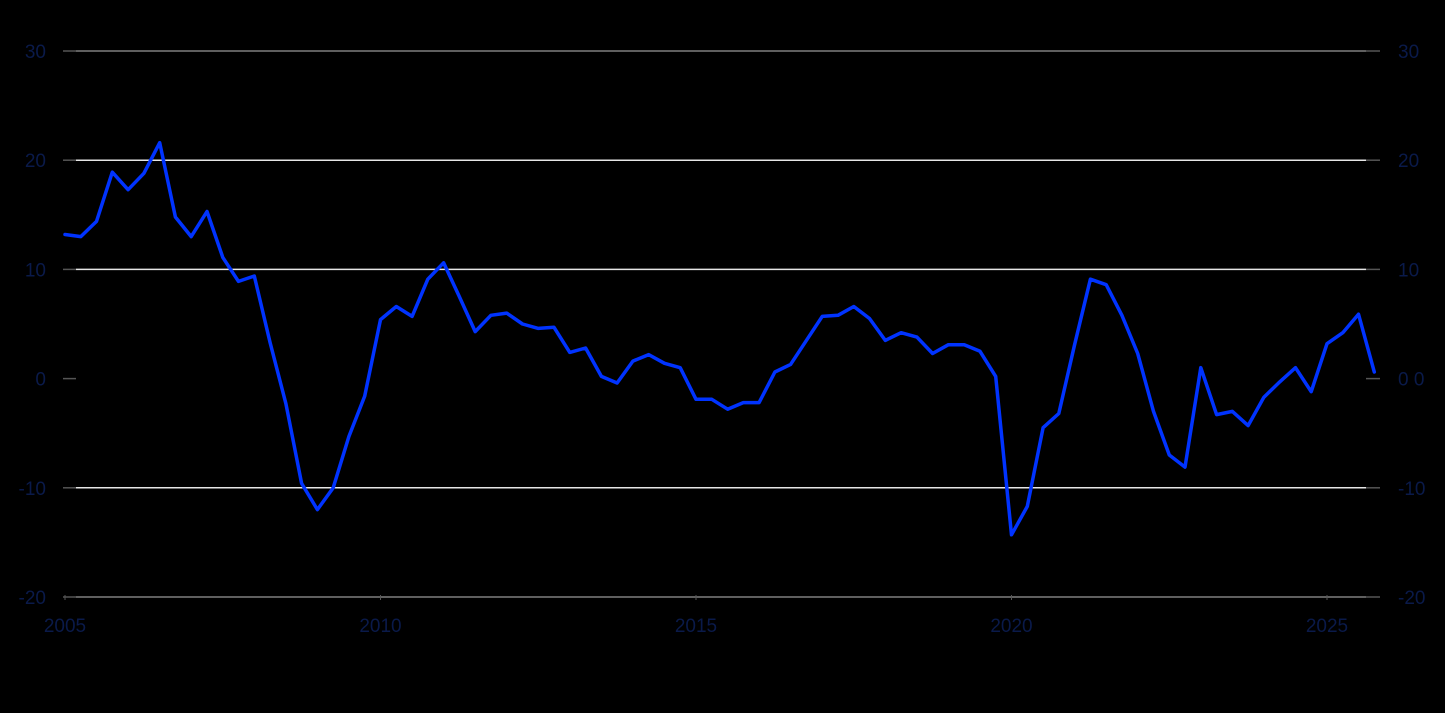 The image size is (1445, 713). Describe the element at coordinates (65, 626) in the screenshot. I see `x-tick-label: 2005` at that location.